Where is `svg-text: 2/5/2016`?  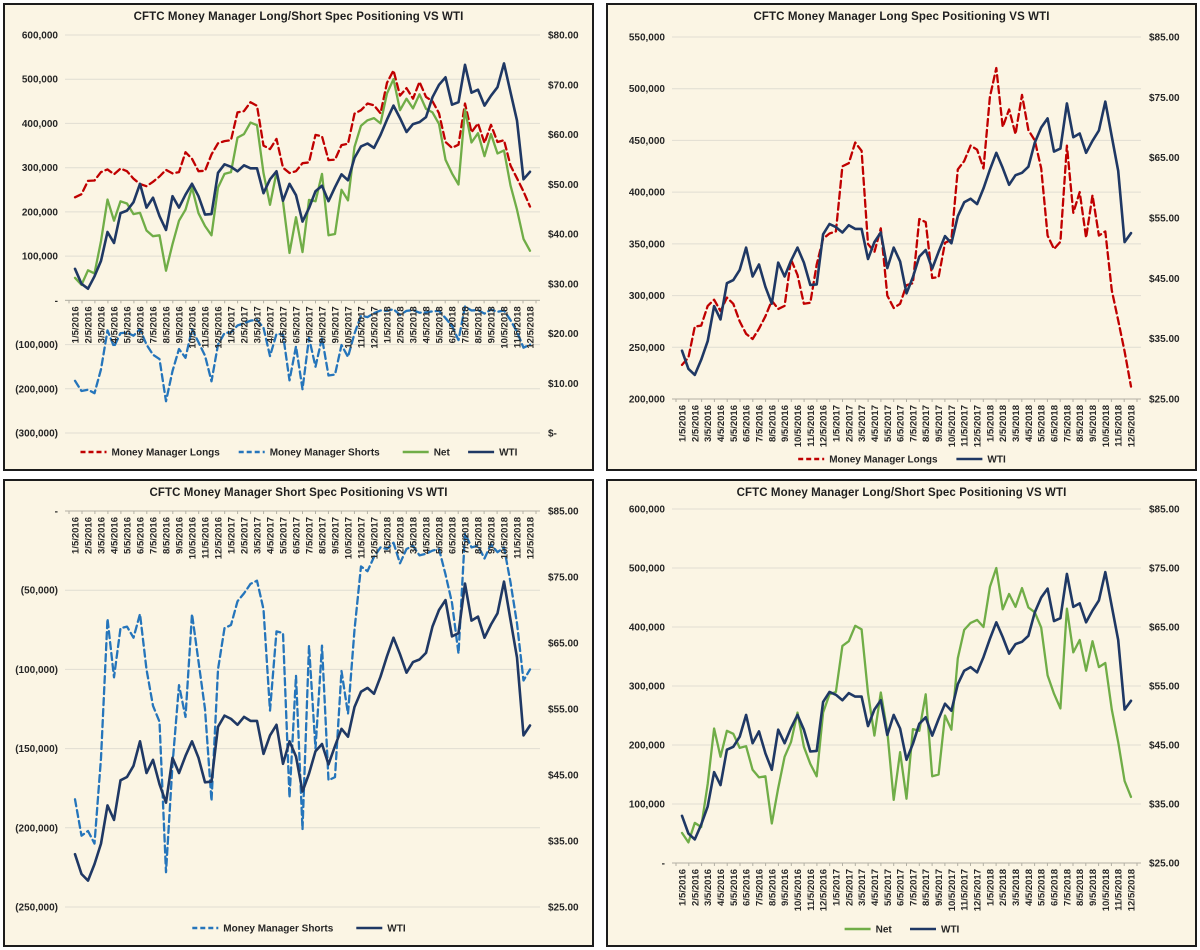 svg-text: 2/5/2016 is located at coordinates (89, 535).